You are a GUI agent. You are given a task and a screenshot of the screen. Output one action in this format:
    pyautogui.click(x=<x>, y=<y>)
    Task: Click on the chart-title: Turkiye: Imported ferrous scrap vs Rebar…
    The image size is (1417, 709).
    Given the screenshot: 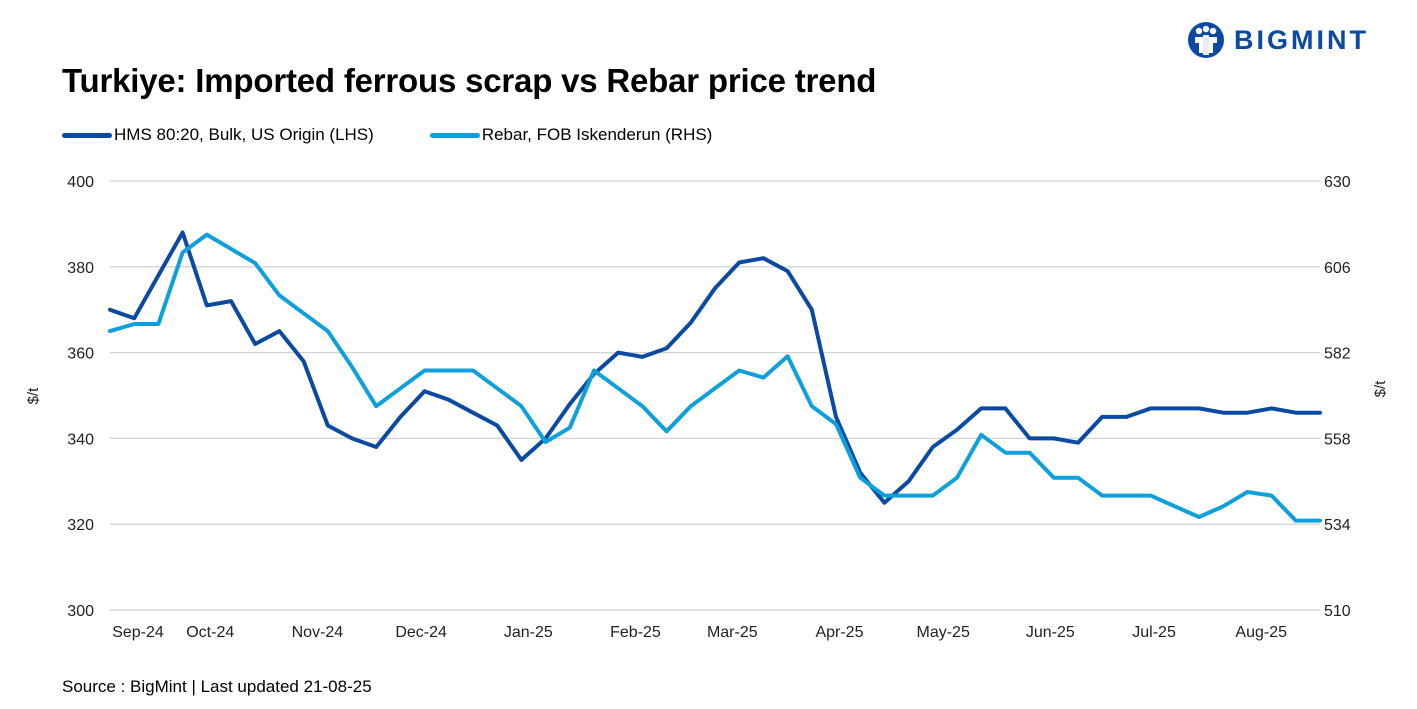 What is the action you would take?
    pyautogui.click(x=469, y=80)
    